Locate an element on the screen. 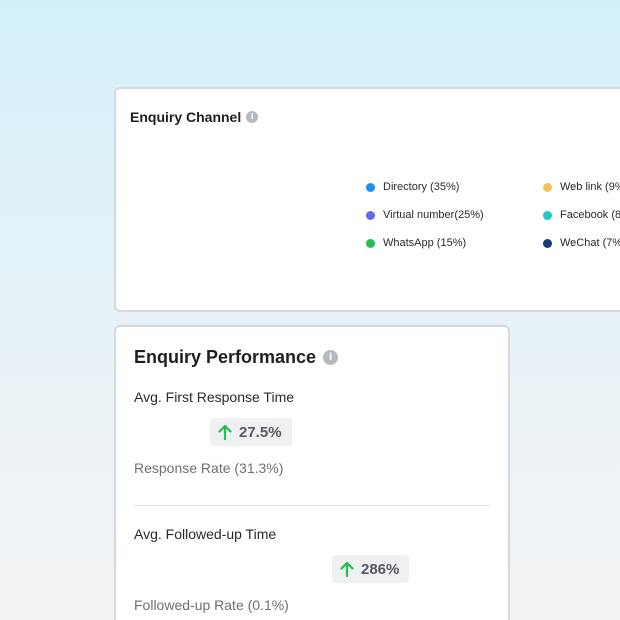  legend-label: WhatsApp (15%) is located at coordinates (425, 243).